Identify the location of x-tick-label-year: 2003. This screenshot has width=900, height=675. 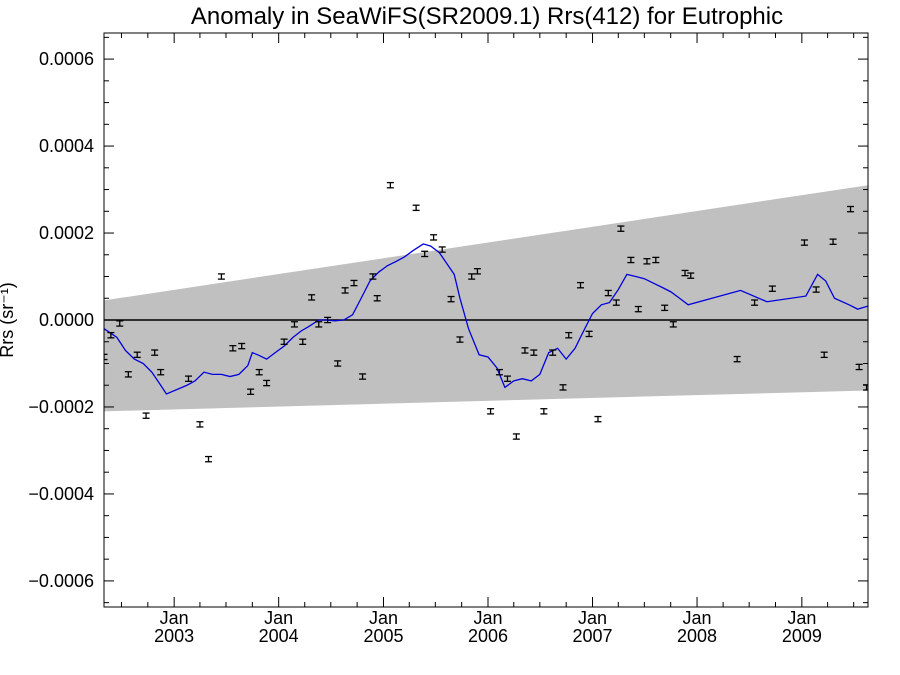
(174, 636).